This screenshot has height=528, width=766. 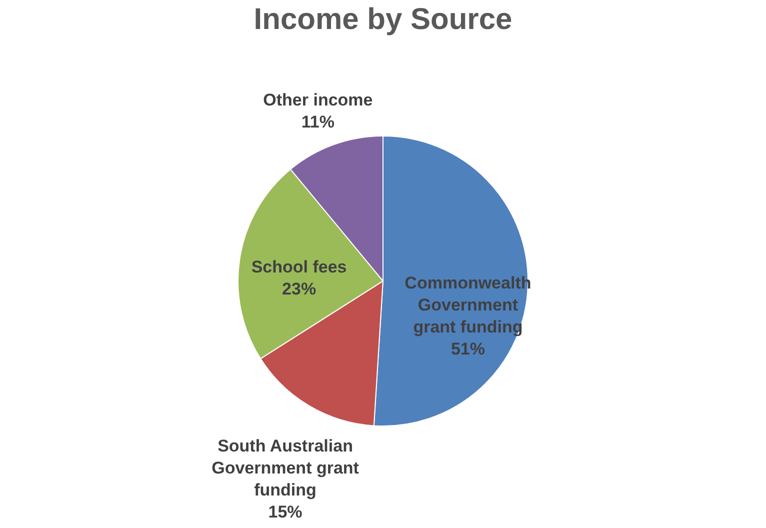 What do you see at coordinates (299, 267) in the screenshot?
I see `slice-label: School fees` at bounding box center [299, 267].